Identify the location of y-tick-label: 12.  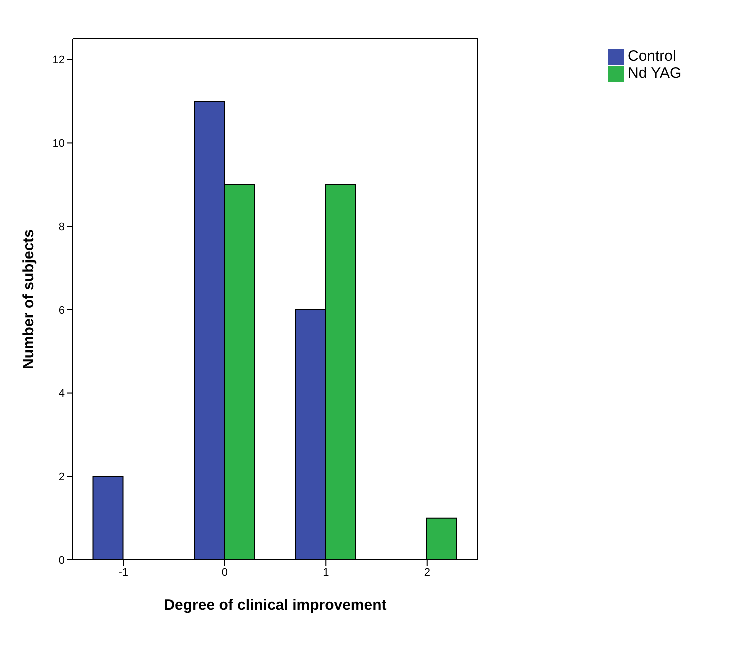
(58, 60).